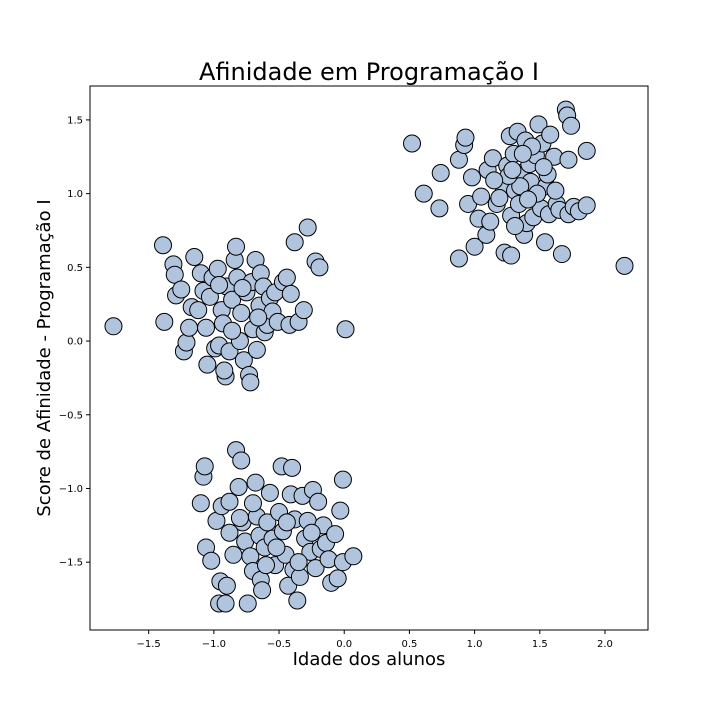 The image size is (720, 720). What do you see at coordinates (409, 644) in the screenshot?
I see `x-tick-label: 0.5` at bounding box center [409, 644].